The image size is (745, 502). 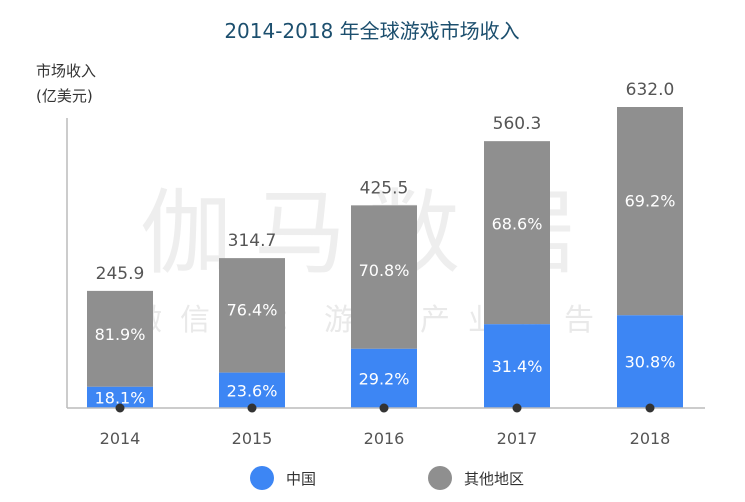 I want to click on legend: 中国 其他地区, so click(x=387, y=478).